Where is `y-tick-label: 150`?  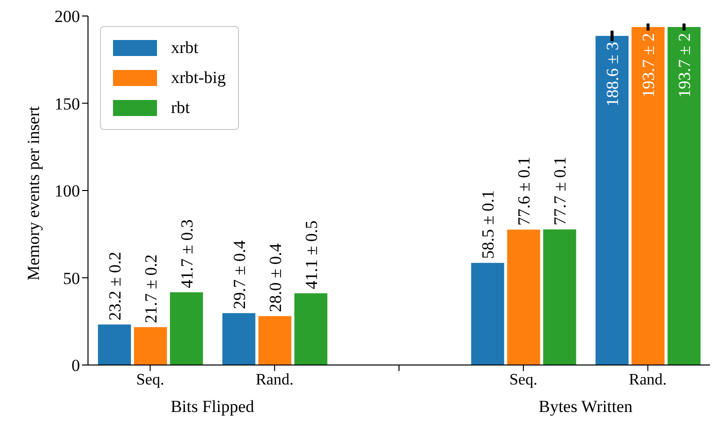
y-tick-label: 150 is located at coordinates (67, 104).